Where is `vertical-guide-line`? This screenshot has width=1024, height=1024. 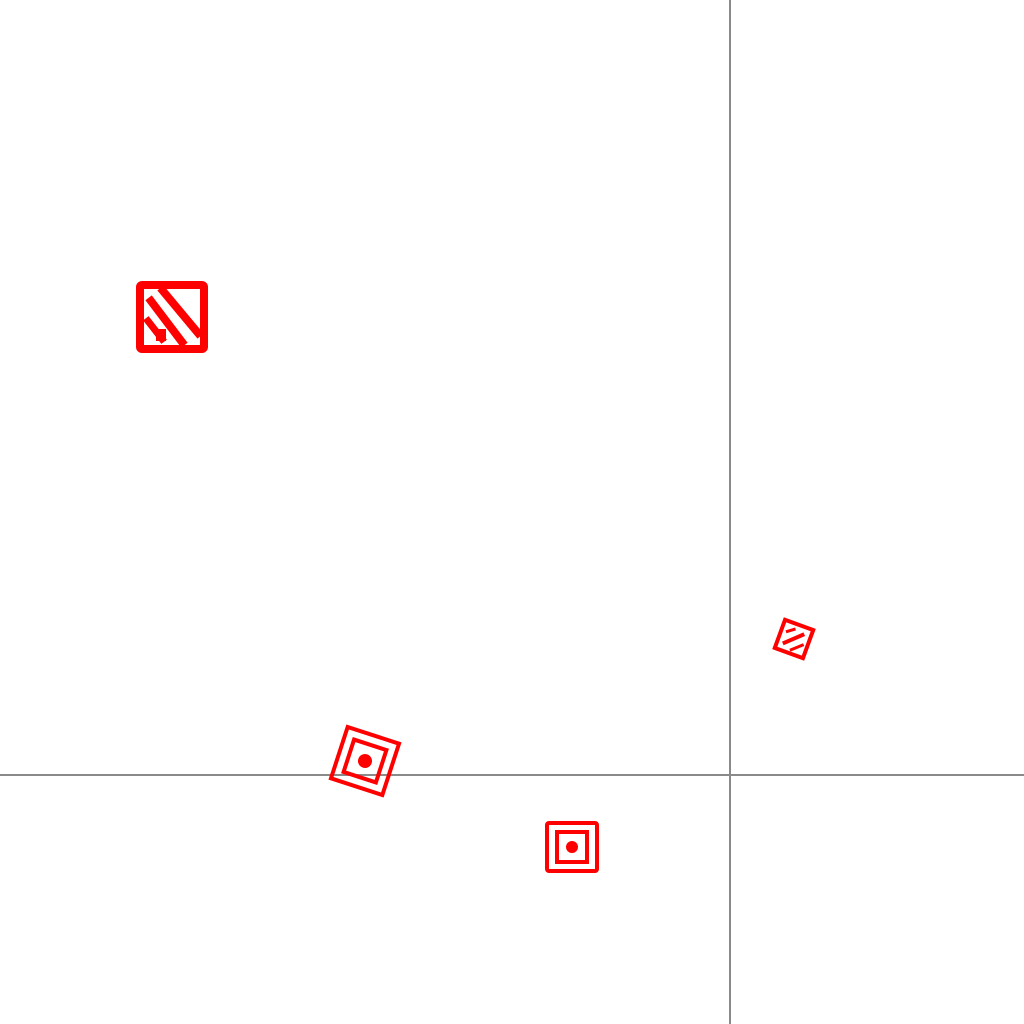 vertical-guide-line is located at coordinates (730, 512).